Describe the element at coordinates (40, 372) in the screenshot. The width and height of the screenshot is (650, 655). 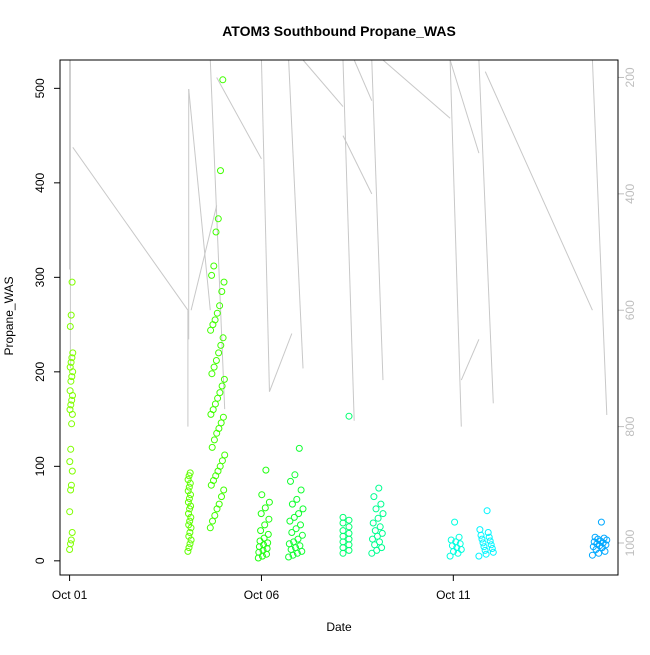
I see `y-tick-label: 200` at that location.